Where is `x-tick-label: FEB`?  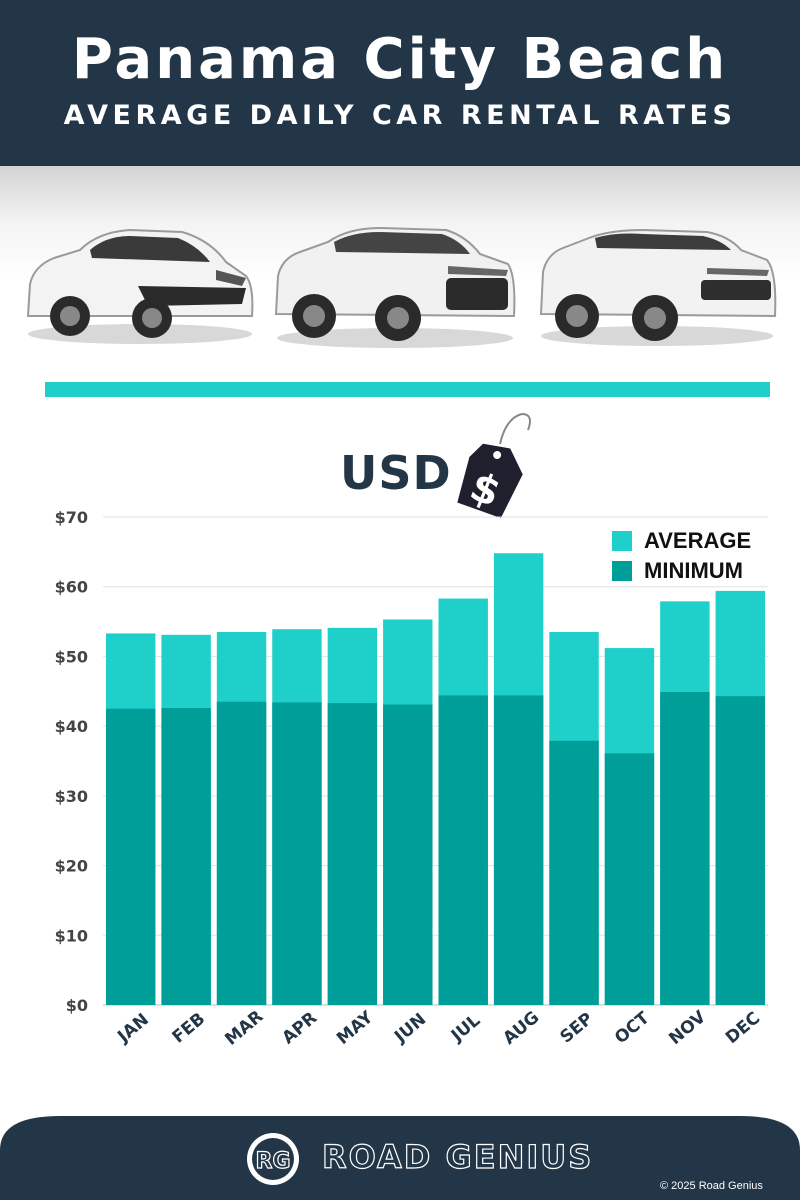
x-tick-label: FEB is located at coordinates (189, 1028).